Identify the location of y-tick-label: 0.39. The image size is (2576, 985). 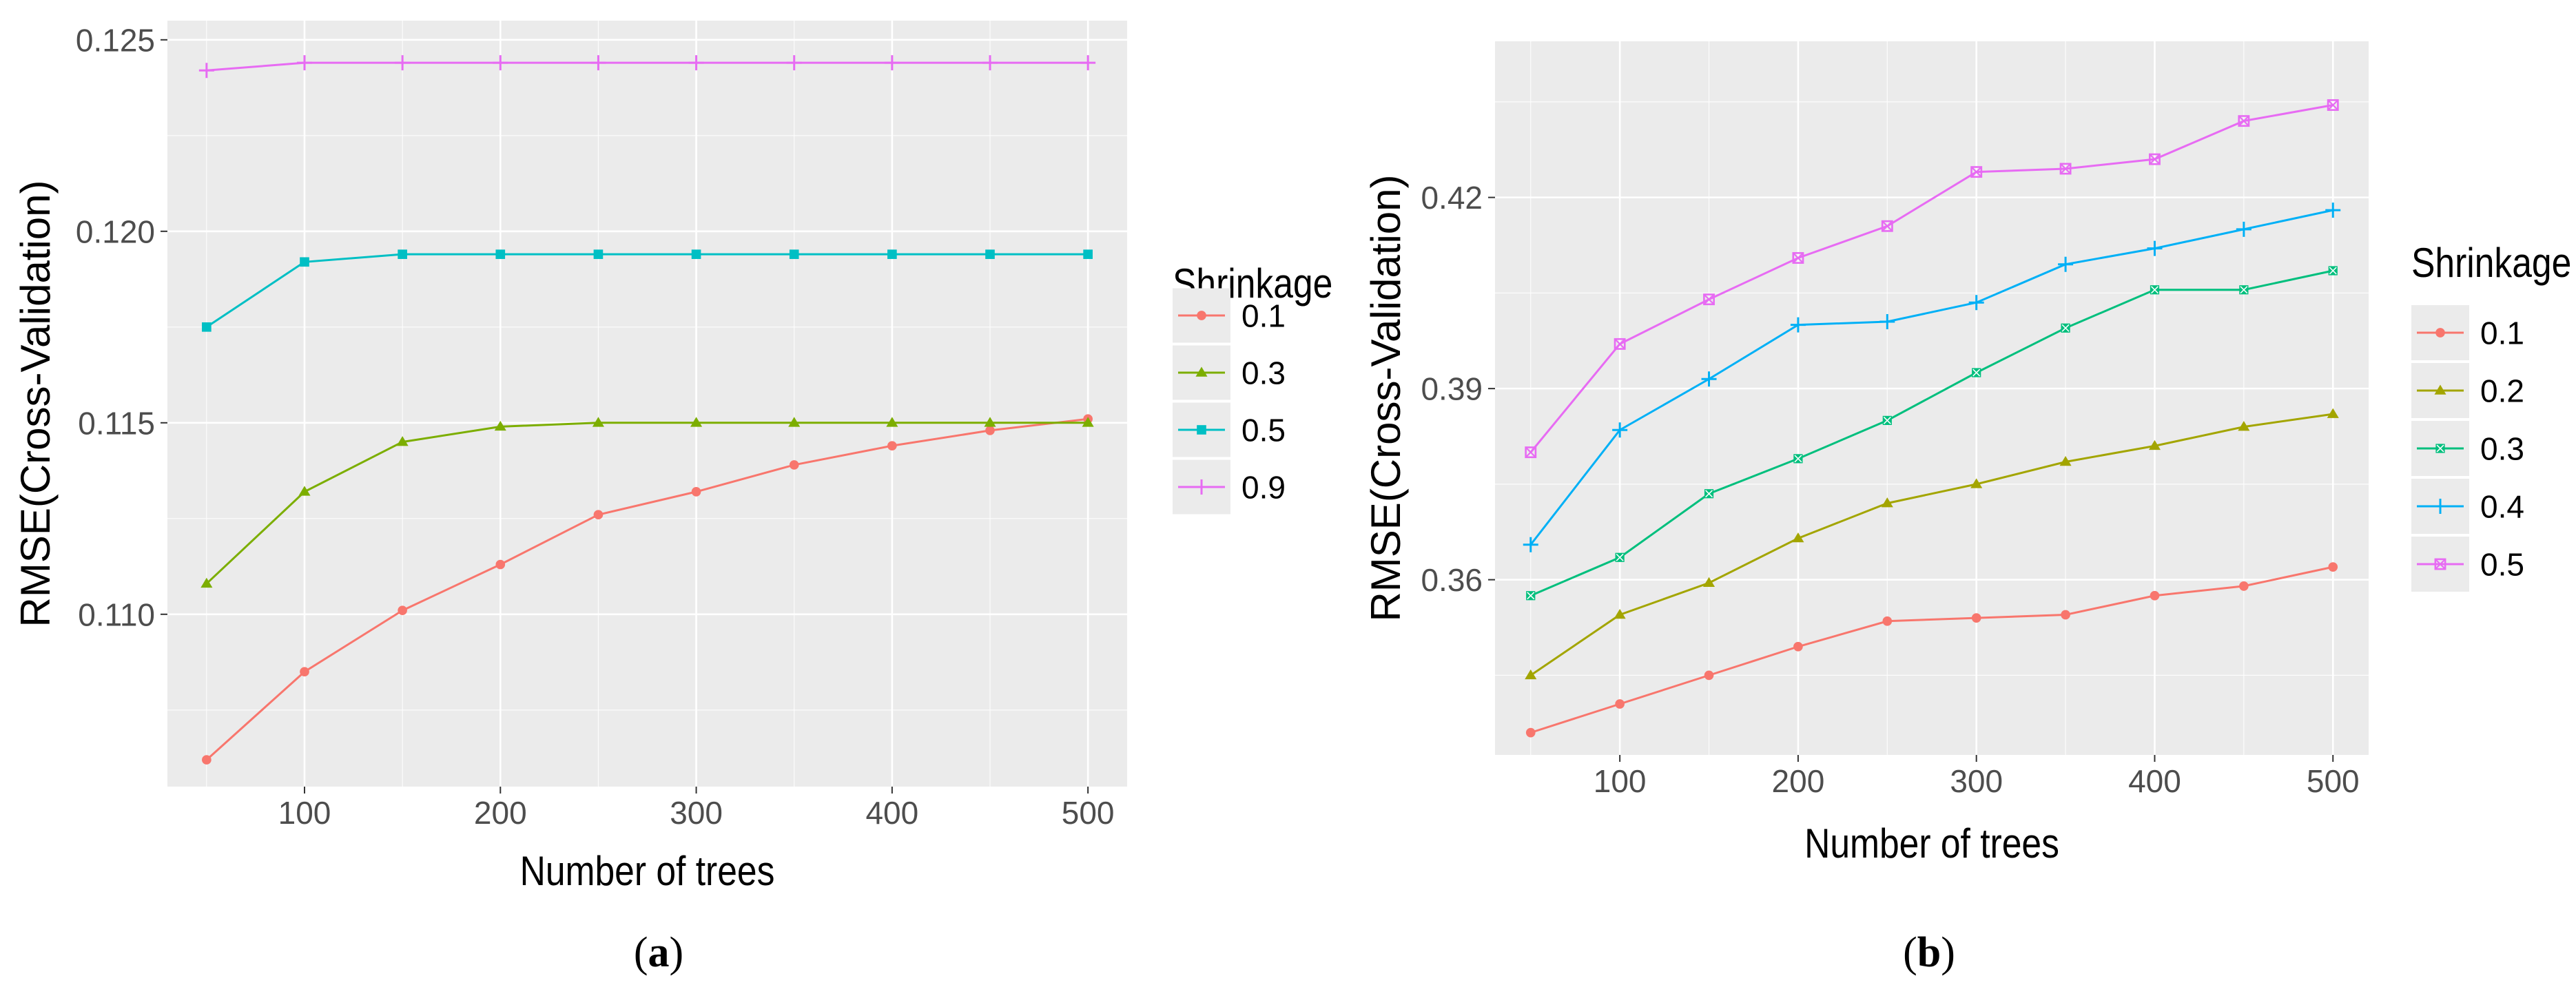
(1452, 389).